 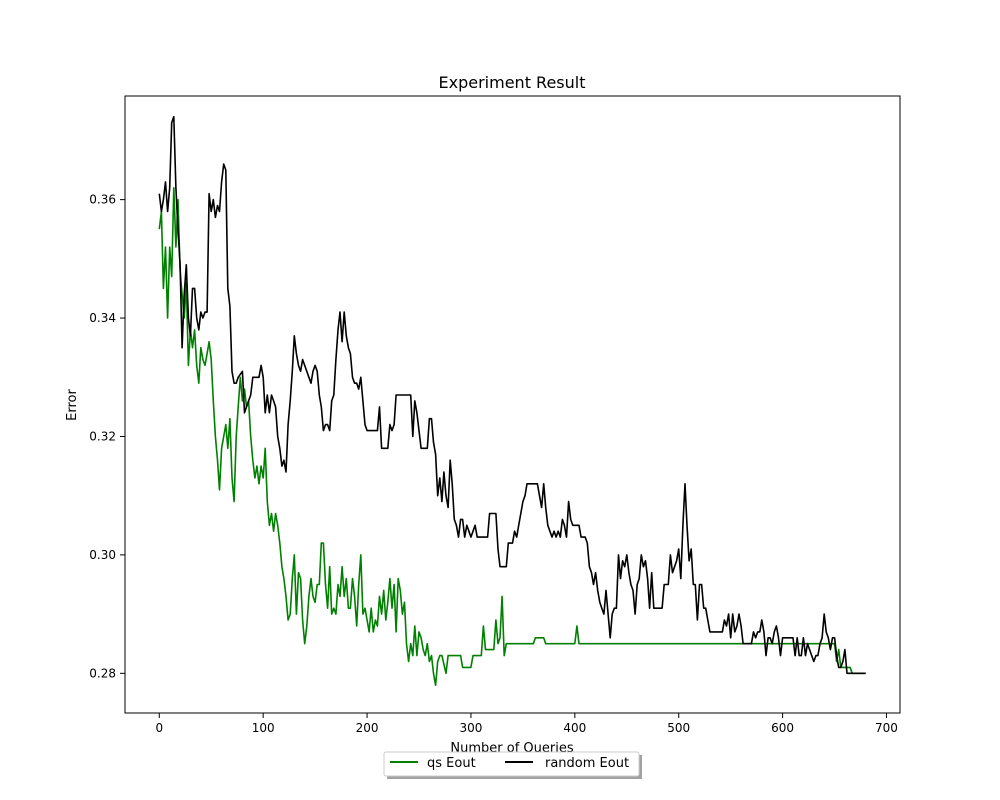 What do you see at coordinates (886, 728) in the screenshot?
I see `x-tick-label: 700` at bounding box center [886, 728].